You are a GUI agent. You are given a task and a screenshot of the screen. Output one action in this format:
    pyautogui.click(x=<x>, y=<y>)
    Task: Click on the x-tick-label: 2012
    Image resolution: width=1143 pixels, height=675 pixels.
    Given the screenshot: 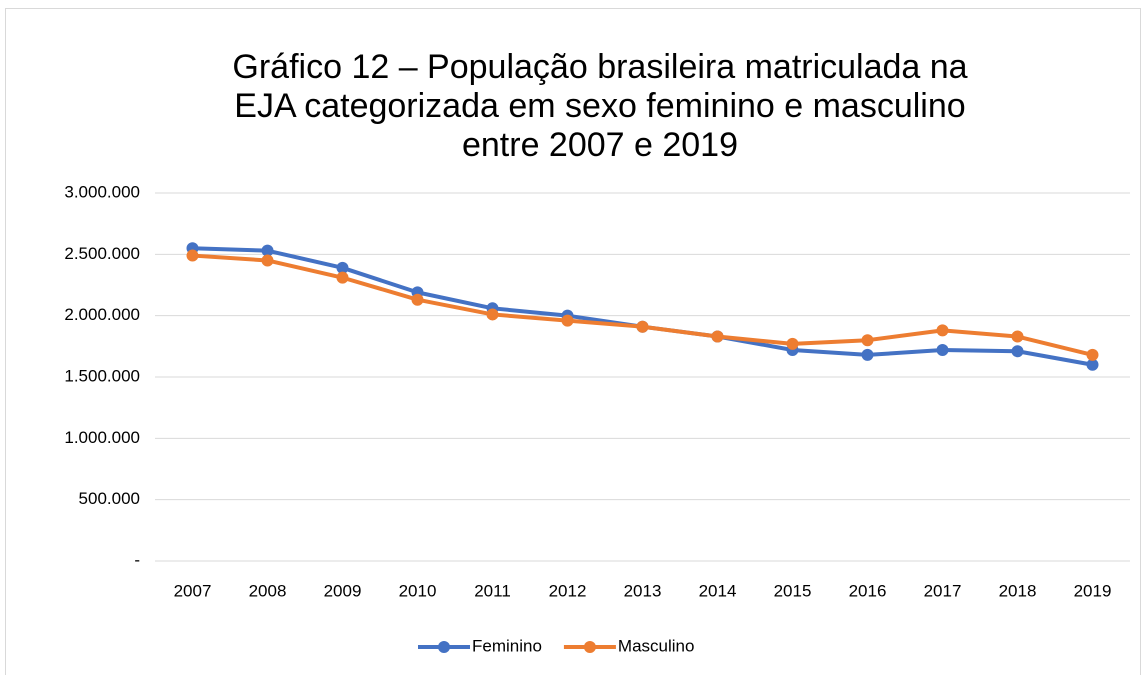 What is the action you would take?
    pyautogui.click(x=568, y=590)
    